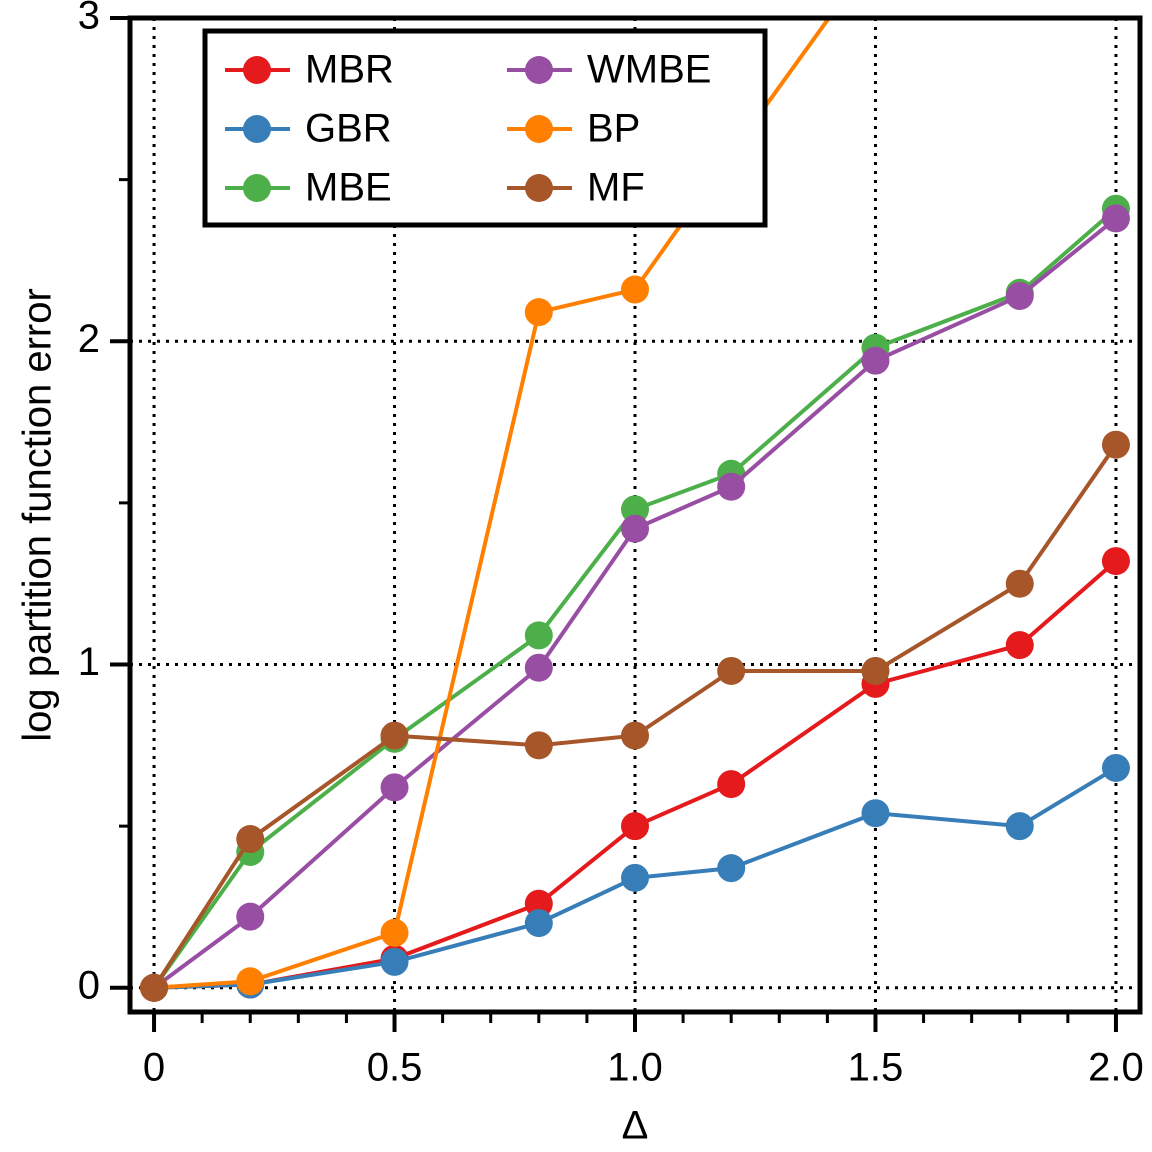  What do you see at coordinates (154, 1068) in the screenshot?
I see `x-tick-label: 0` at bounding box center [154, 1068].